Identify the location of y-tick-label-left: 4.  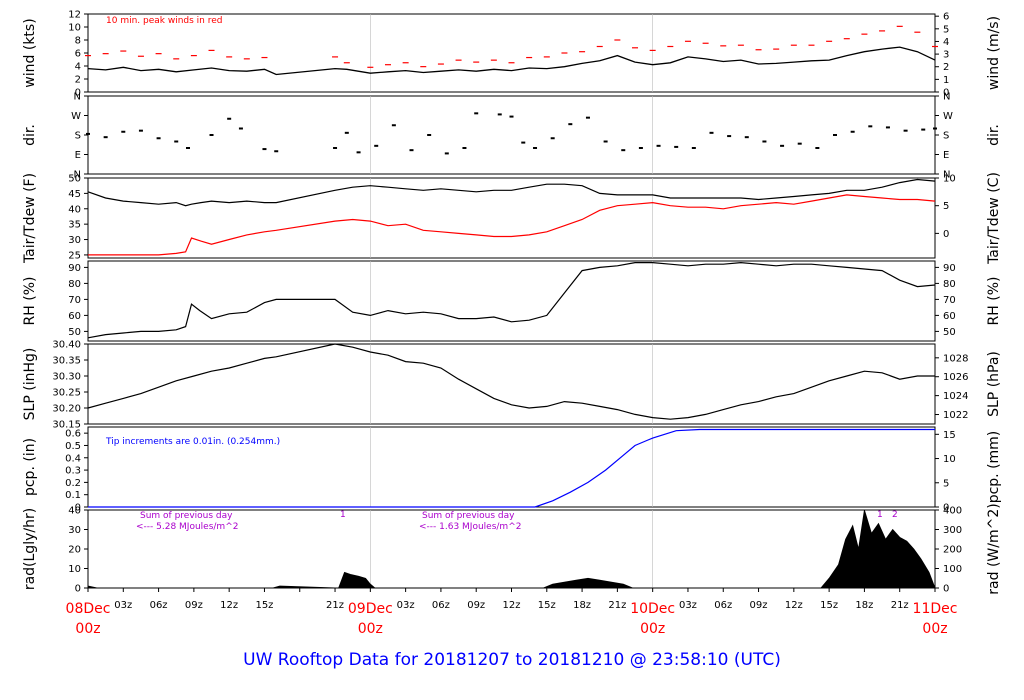
(78, 67).